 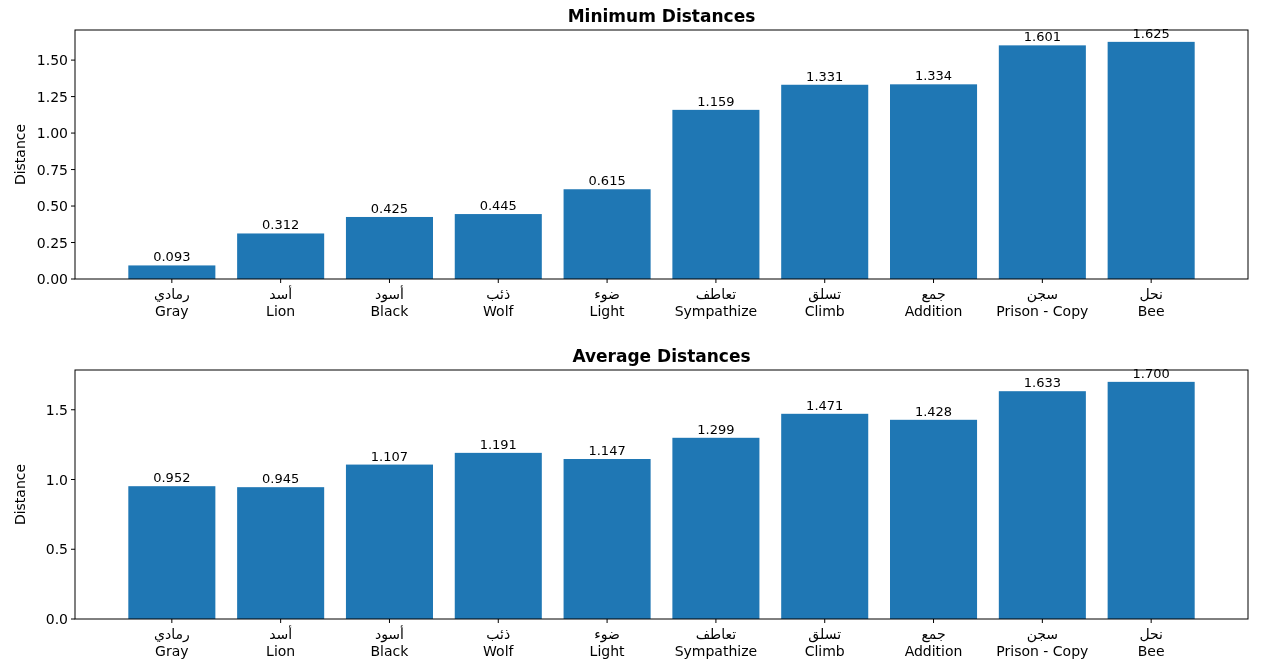 I want to click on data-label: 0.425, so click(x=389, y=208).